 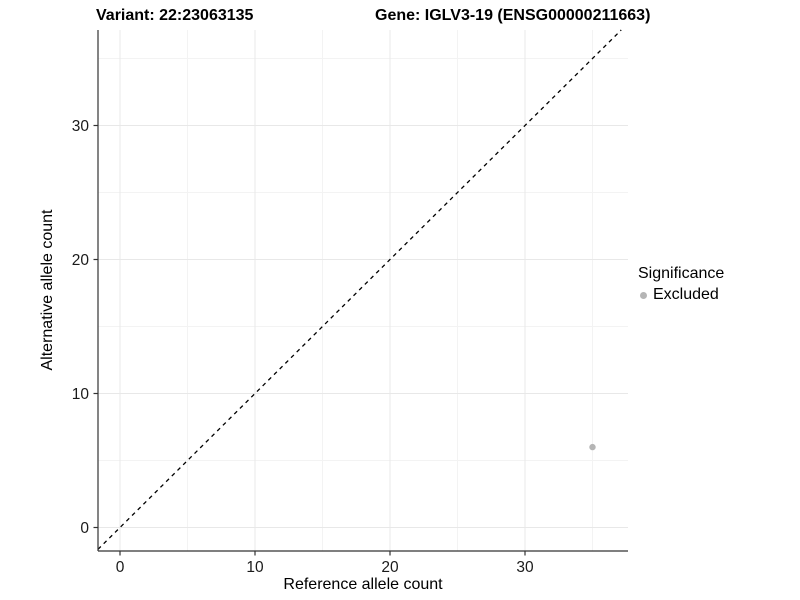 What do you see at coordinates (643, 295) in the screenshot?
I see `legend-key-dot` at bounding box center [643, 295].